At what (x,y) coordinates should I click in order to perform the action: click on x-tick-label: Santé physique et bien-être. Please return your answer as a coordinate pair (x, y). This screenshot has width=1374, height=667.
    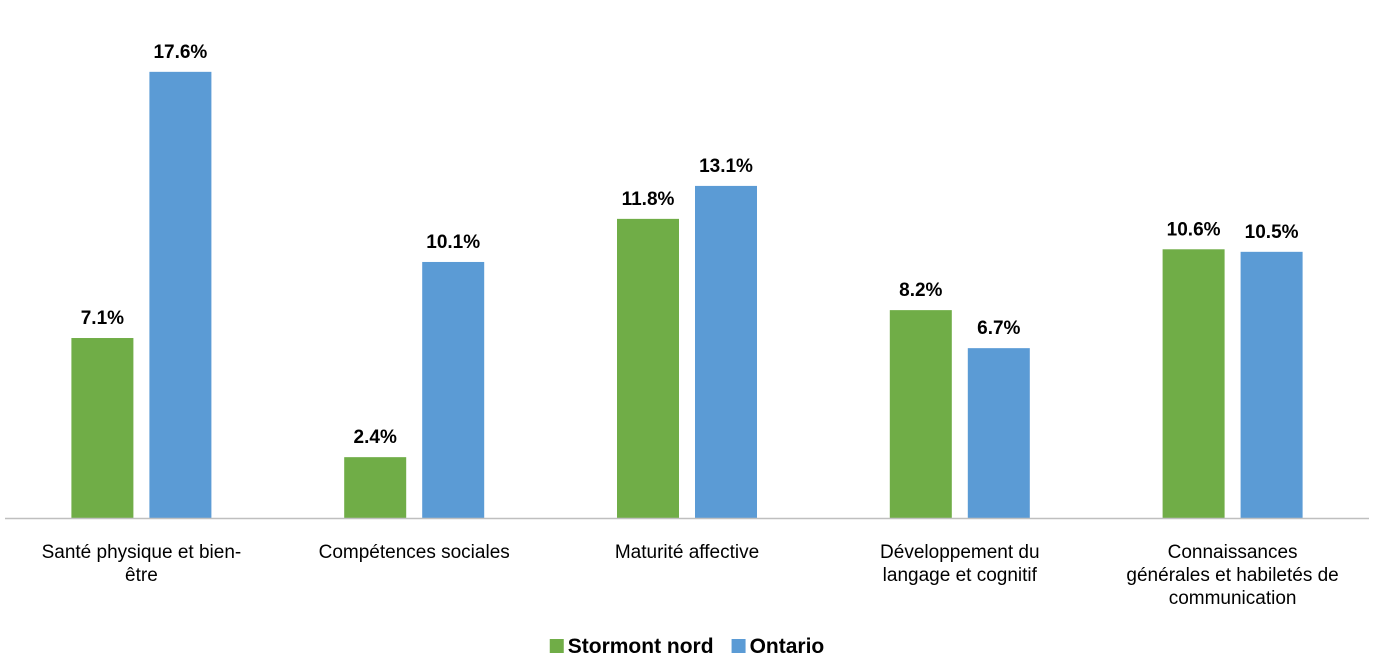
    Looking at the image, I should click on (142, 564).